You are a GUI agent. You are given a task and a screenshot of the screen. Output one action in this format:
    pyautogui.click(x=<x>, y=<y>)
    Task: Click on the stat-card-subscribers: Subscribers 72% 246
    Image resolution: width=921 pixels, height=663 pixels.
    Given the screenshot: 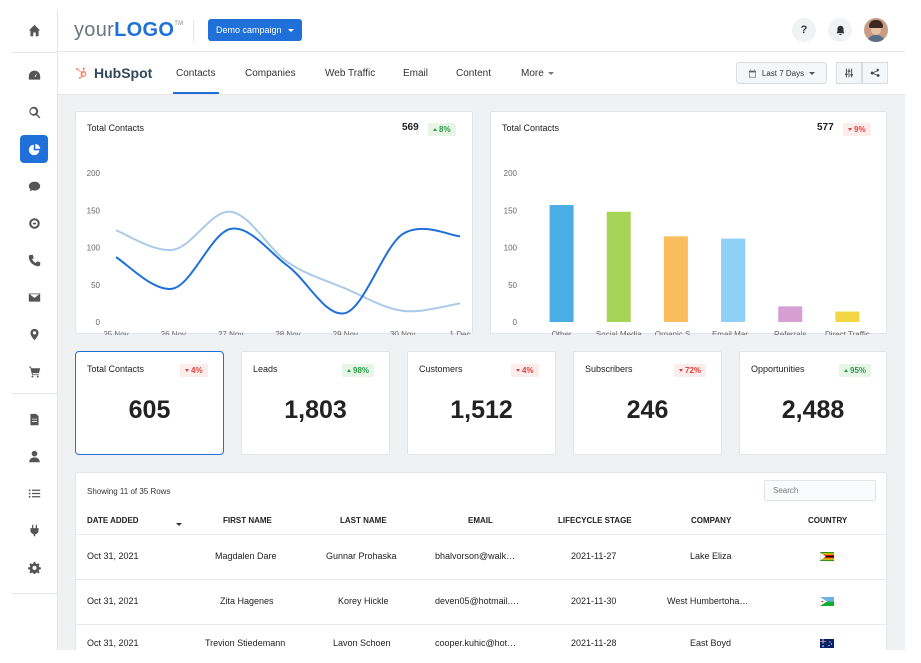 What is the action you would take?
    pyautogui.click(x=647, y=403)
    